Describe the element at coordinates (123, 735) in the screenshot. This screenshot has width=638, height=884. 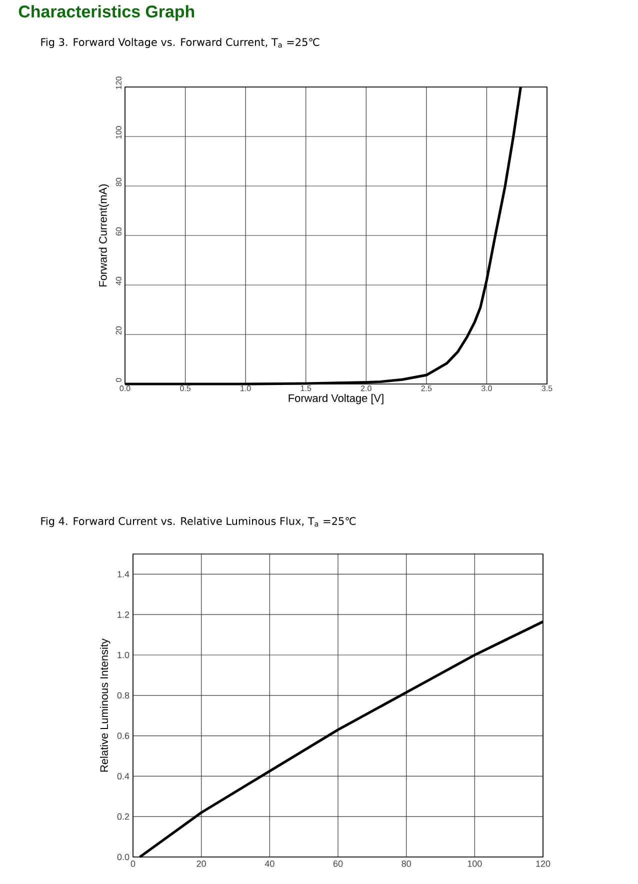
I see `y-tick-label: 0.6` at that location.